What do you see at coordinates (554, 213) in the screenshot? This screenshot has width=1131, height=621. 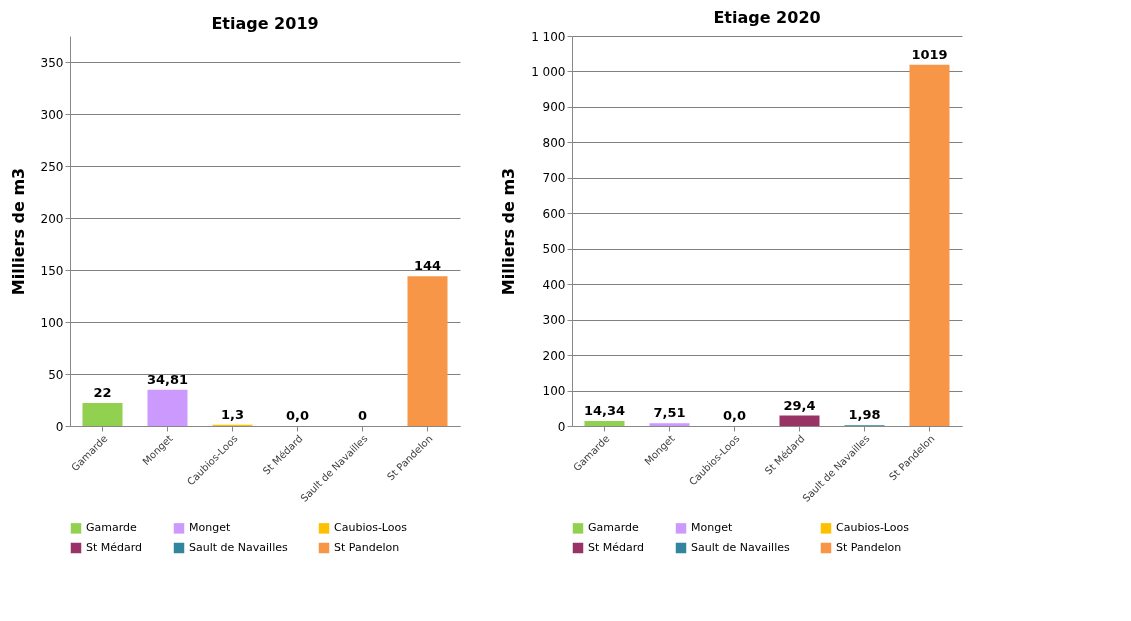 I see `y-tick-label: 600` at bounding box center [554, 213].